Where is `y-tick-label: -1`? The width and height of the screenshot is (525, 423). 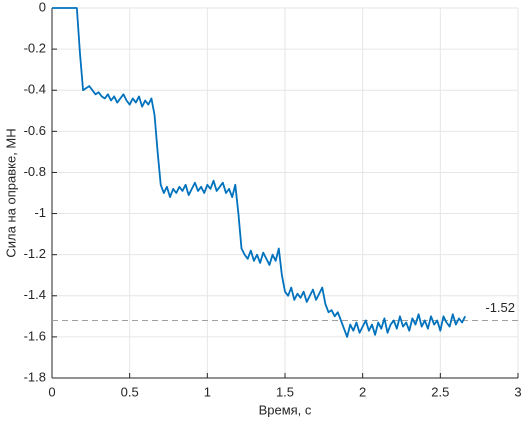 y-tick-label: -1 is located at coordinates (40, 212).